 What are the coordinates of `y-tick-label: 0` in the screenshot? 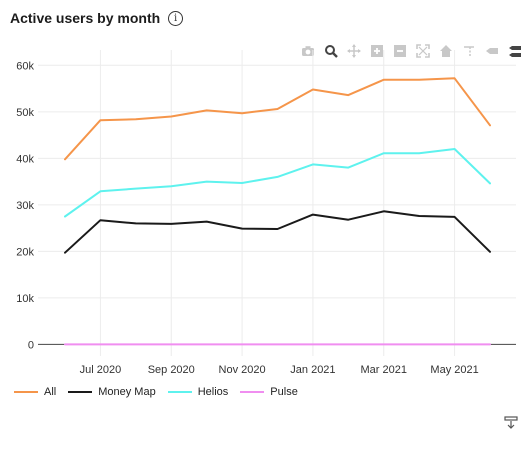 It's located at (31, 345).